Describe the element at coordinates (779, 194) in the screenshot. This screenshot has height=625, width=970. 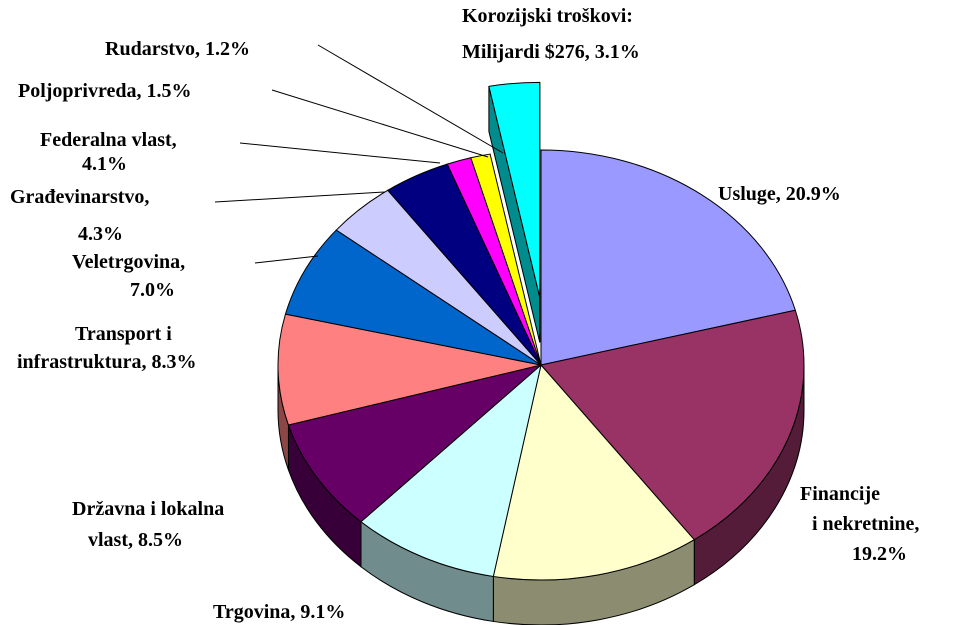
I see `slice-label: Usluge, 20.9%` at that location.